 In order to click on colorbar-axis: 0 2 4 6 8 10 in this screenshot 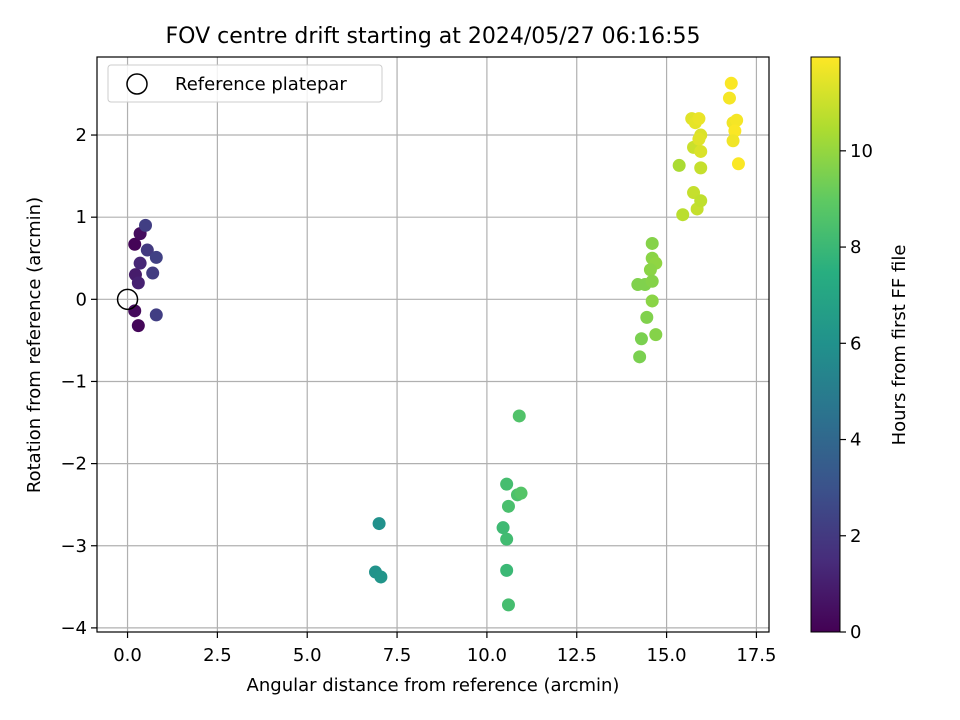, I will do `click(856, 392)`.